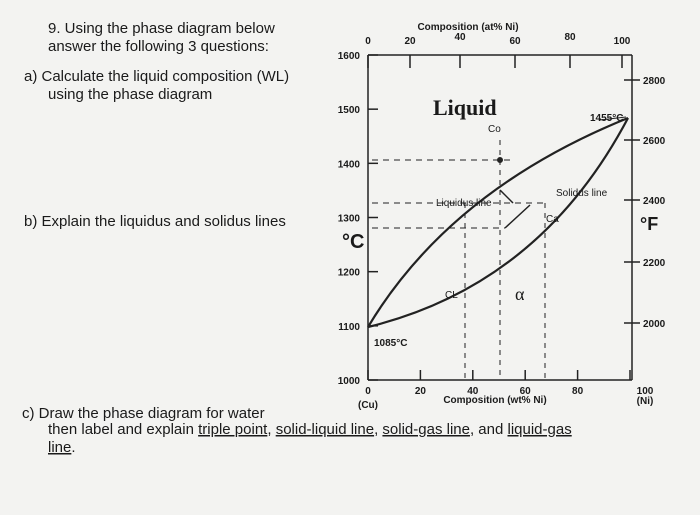 Image resolution: width=700 pixels, height=515 pixels. Describe the element at coordinates (622, 41) in the screenshot. I see `top-tick-label: 100` at that location.